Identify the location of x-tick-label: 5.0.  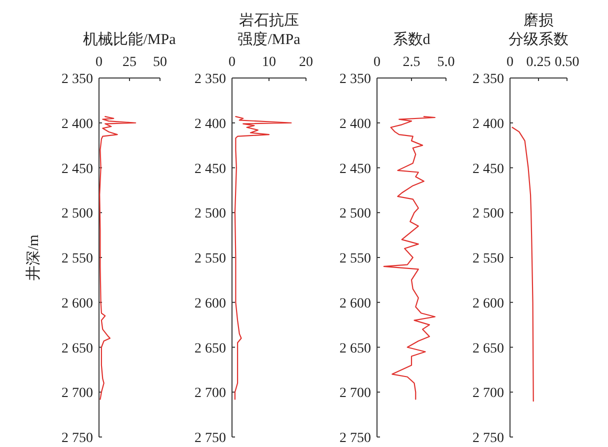
(446, 62).